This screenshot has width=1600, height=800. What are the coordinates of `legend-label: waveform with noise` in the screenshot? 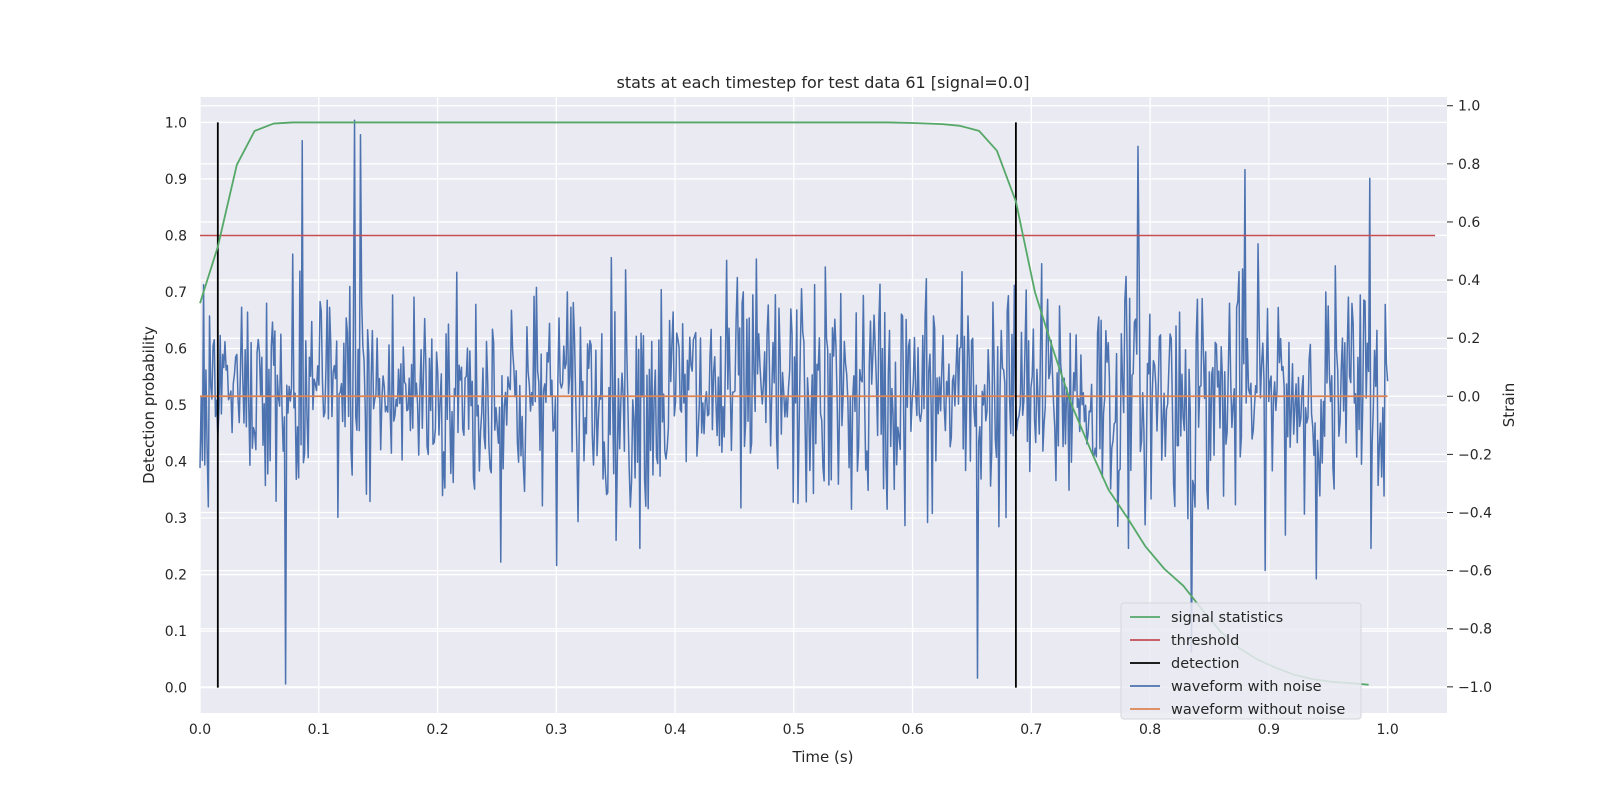 It's located at (1246, 687).